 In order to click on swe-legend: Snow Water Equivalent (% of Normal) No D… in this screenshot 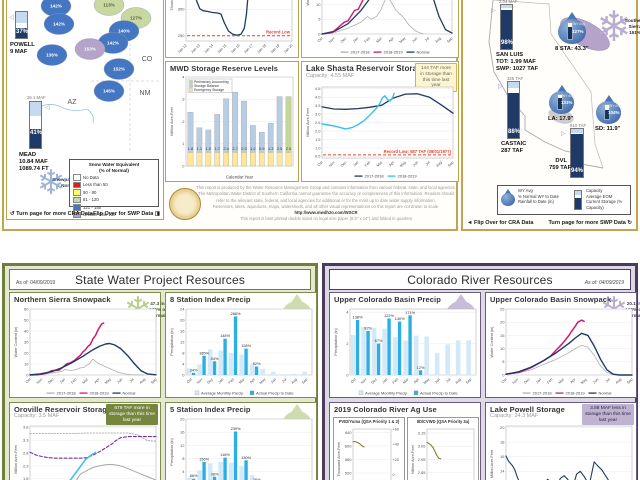, I will do `click(114, 188)`.